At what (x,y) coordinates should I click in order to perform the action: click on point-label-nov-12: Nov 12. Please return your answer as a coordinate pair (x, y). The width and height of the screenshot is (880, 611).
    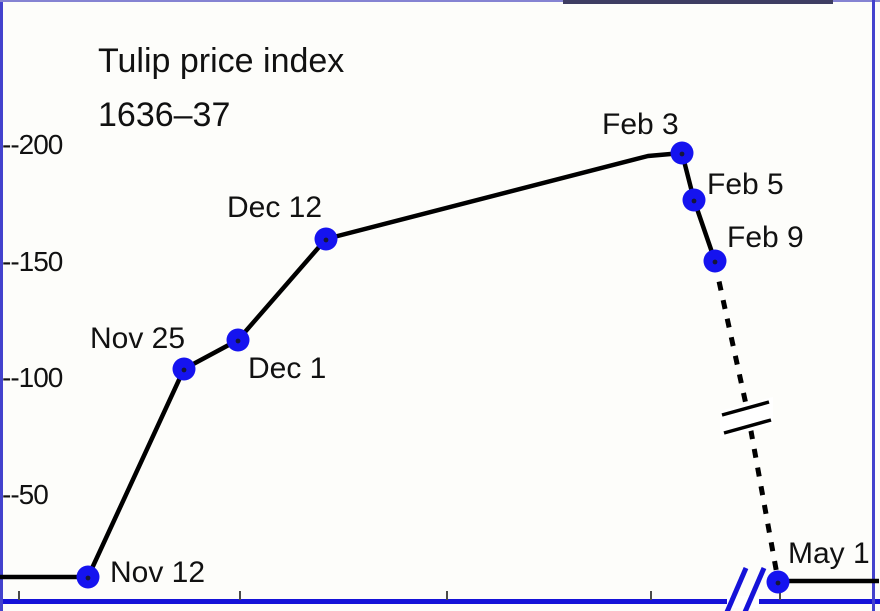
    Looking at the image, I should click on (158, 572).